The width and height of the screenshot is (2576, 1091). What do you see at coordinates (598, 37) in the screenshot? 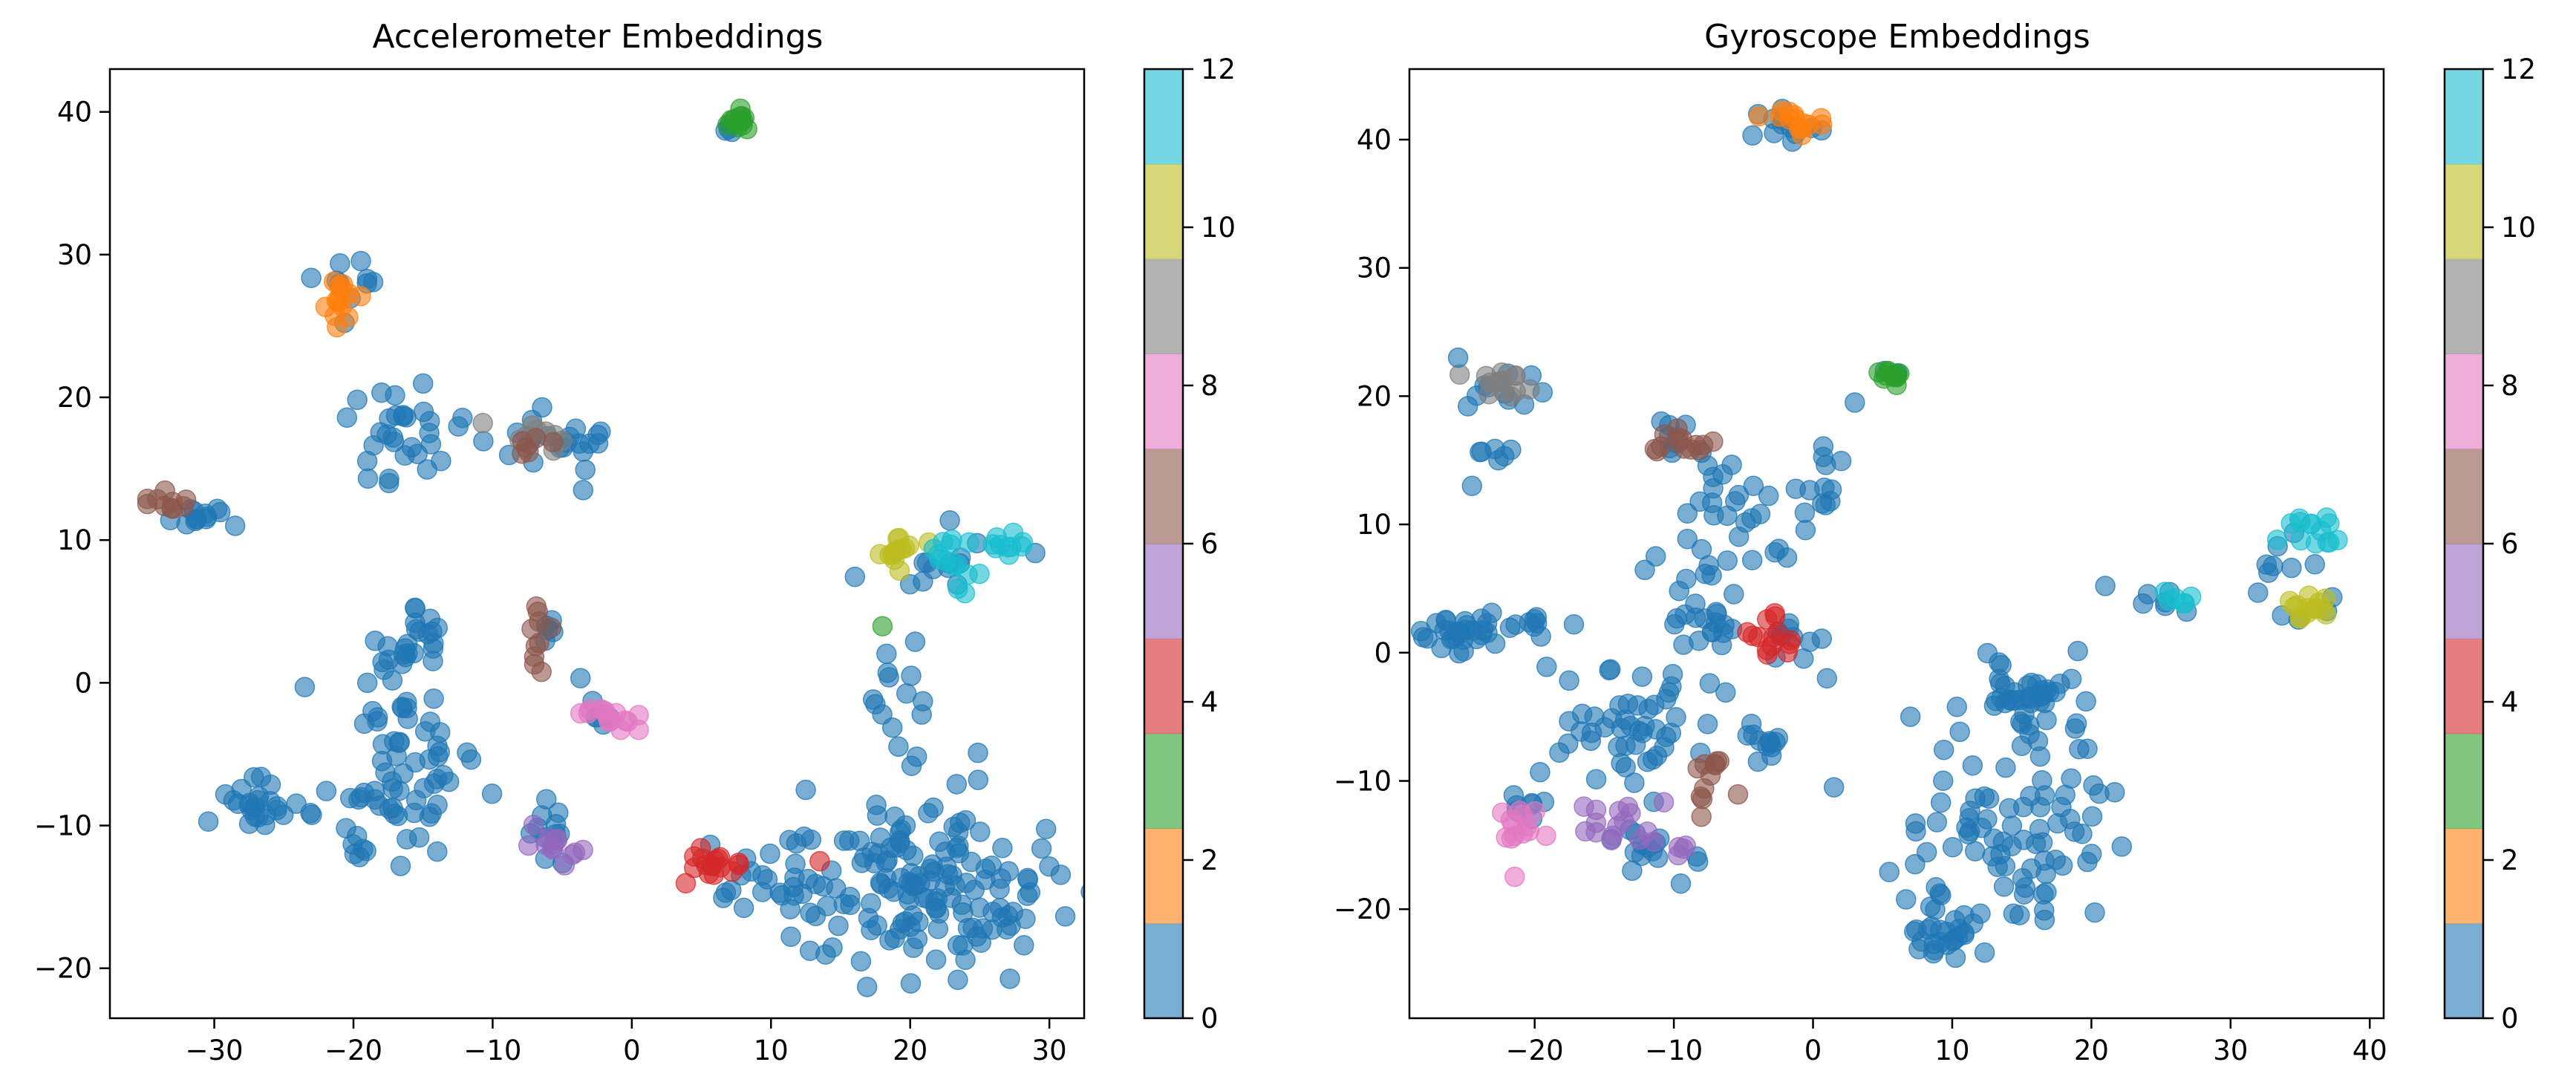
I see `chart-title: Accelerometer Embeddings` at bounding box center [598, 37].